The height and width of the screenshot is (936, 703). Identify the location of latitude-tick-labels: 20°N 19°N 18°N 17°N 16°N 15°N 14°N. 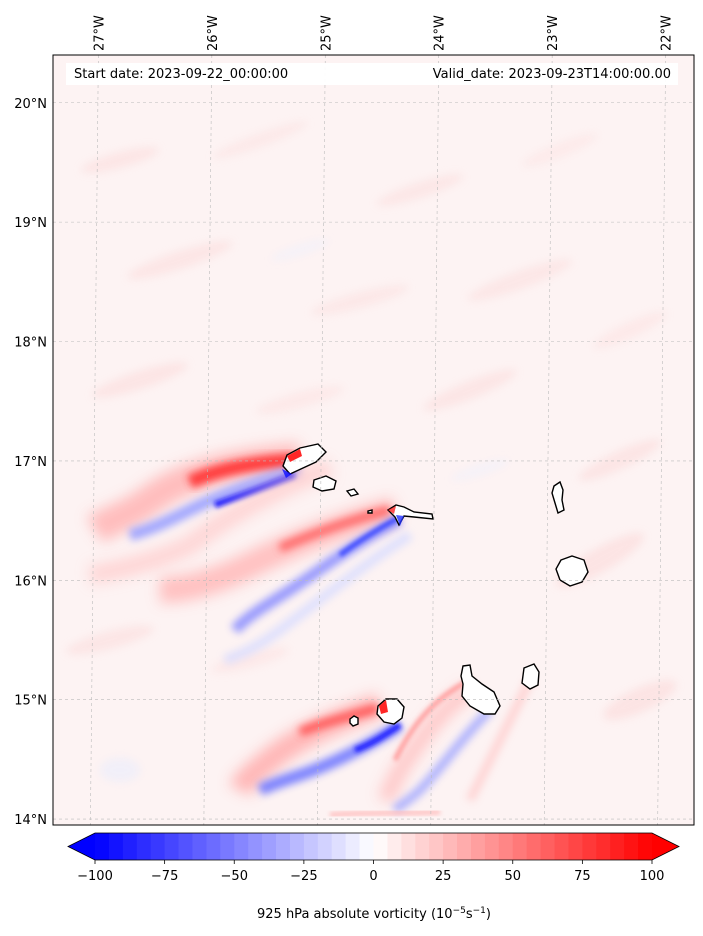
(30, 462).